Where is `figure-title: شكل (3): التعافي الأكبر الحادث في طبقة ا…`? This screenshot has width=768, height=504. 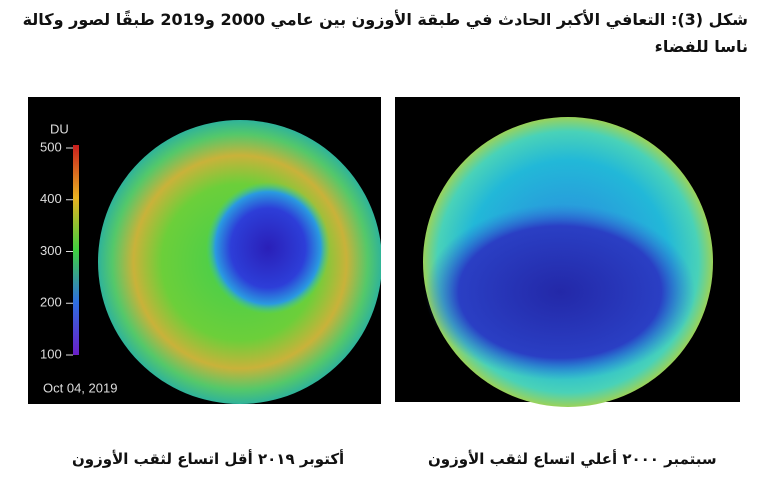 figure-title: شكل (3): التعافي الأكبر الحادث في طبقة ا… is located at coordinates (385, 33).